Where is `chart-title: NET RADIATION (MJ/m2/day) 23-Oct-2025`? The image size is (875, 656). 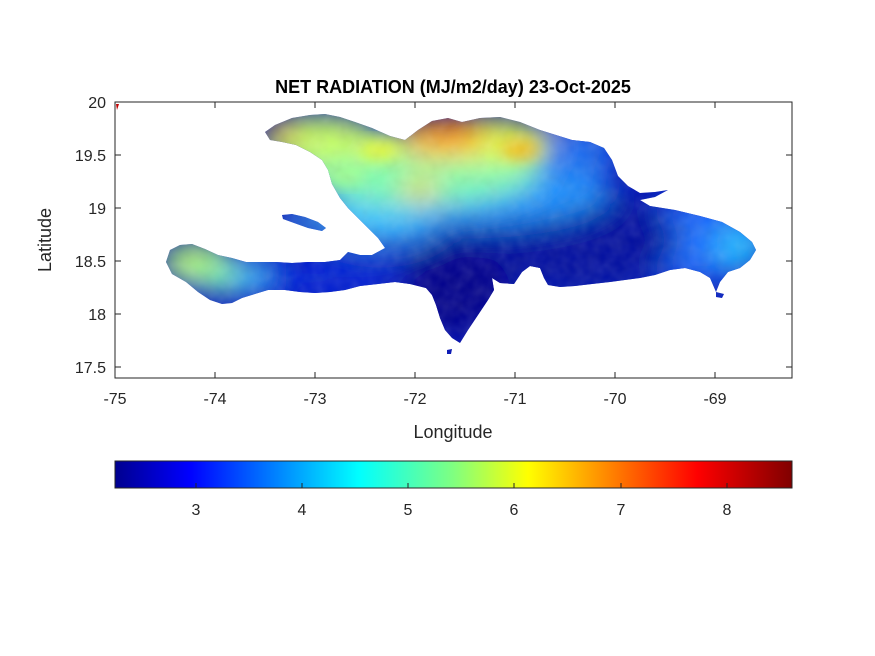
chart-title: NET RADIATION (MJ/m2/day) 23-Oct-2025 is located at coordinates (453, 87).